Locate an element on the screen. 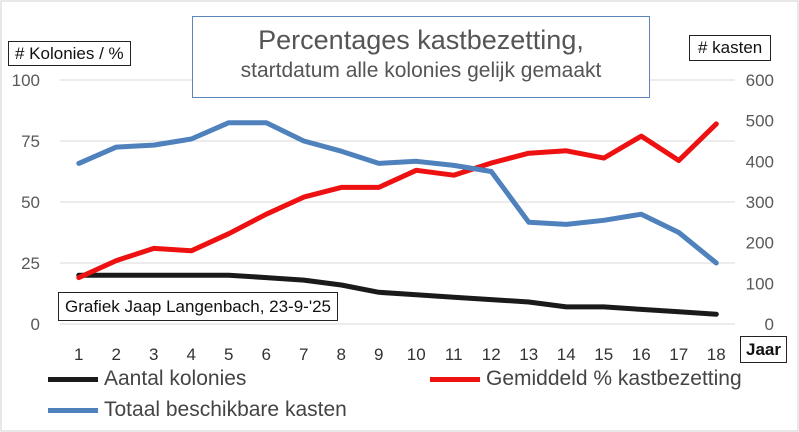 The width and height of the screenshot is (799, 432). x-tick-label: 4 is located at coordinates (191, 354).